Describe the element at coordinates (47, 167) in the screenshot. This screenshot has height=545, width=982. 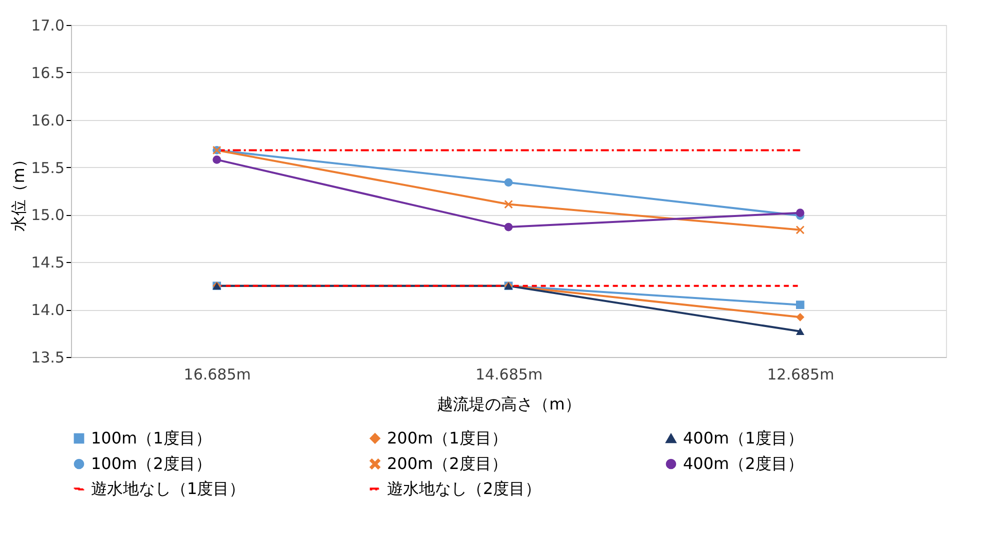
I see `y-tick-label: 15.5` at that location.